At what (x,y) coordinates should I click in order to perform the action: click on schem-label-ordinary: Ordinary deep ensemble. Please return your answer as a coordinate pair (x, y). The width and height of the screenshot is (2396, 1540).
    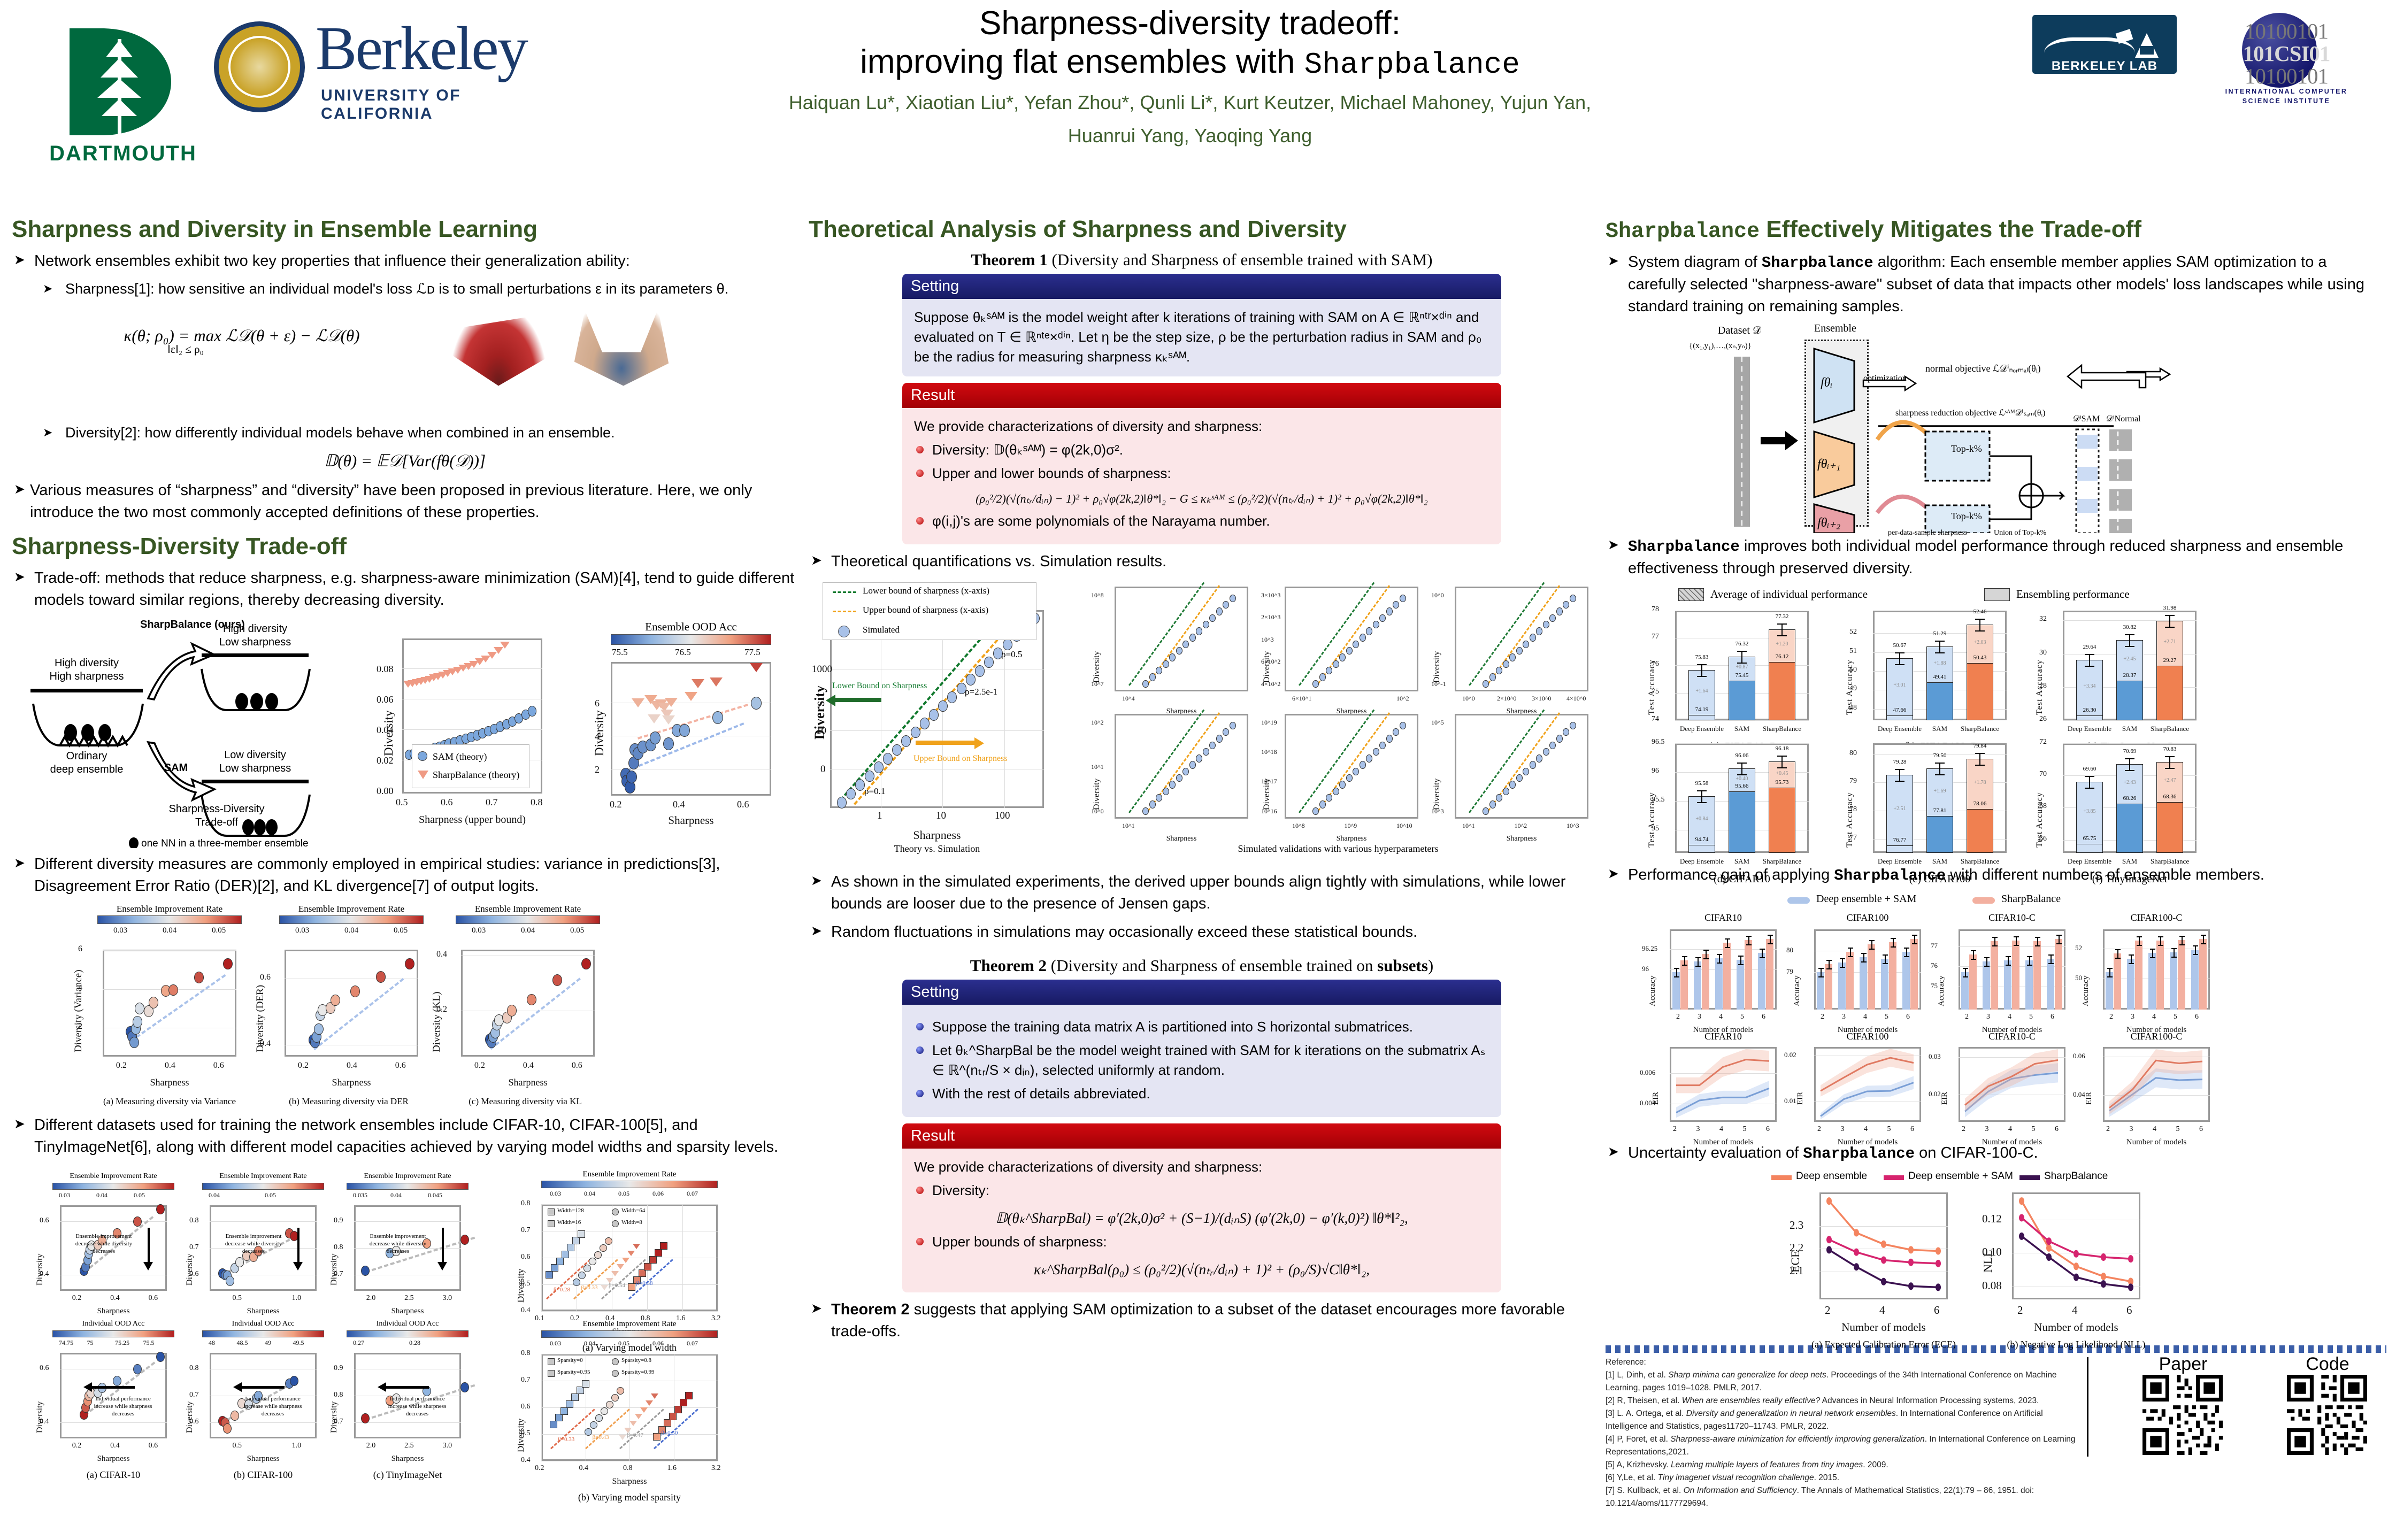
    Looking at the image, I should click on (87, 762).